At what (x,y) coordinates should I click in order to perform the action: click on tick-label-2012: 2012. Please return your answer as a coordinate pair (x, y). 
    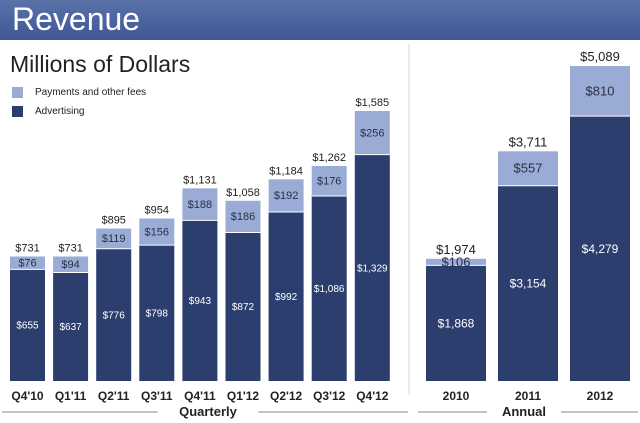
    Looking at the image, I should click on (600, 396).